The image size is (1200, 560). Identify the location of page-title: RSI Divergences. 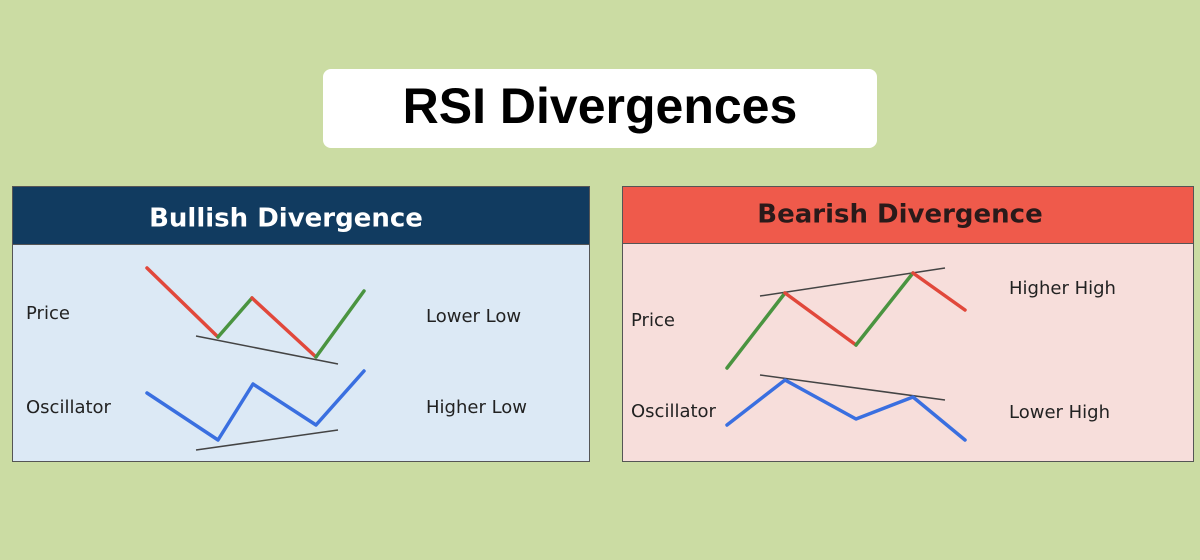
(600, 106).